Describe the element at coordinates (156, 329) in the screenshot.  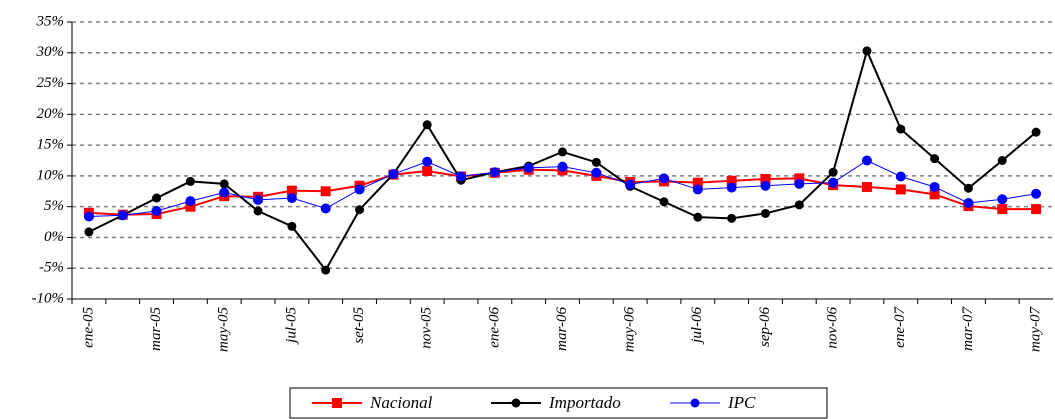
I see `x-tick-label: mar-05` at that location.